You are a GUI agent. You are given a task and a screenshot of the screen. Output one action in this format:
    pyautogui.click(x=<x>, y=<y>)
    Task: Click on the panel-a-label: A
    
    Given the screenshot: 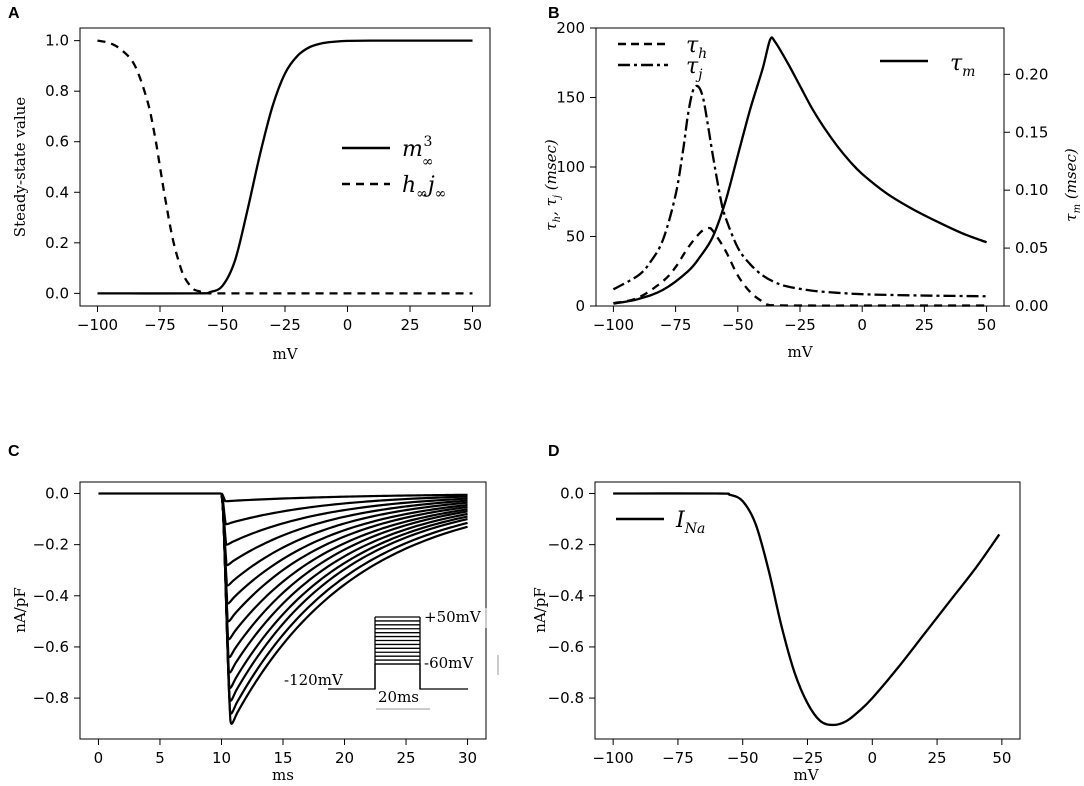 What is the action you would take?
    pyautogui.click(x=14, y=13)
    